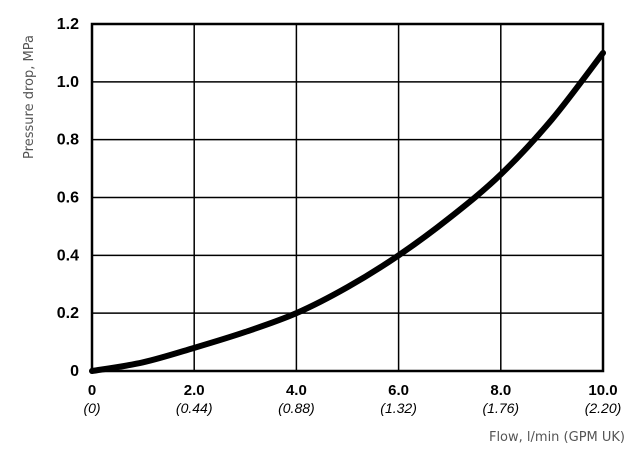 The height and width of the screenshot is (452, 640). Describe the element at coordinates (296, 408) in the screenshot. I see `x-tick-sublabel-2: (0.88)` at that location.